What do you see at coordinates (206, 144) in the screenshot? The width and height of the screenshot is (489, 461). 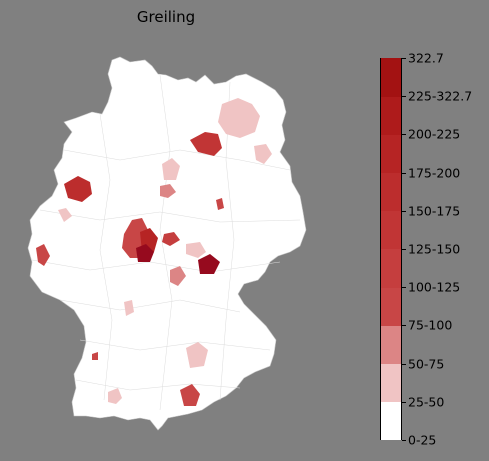 I see `region-north` at bounding box center [206, 144].